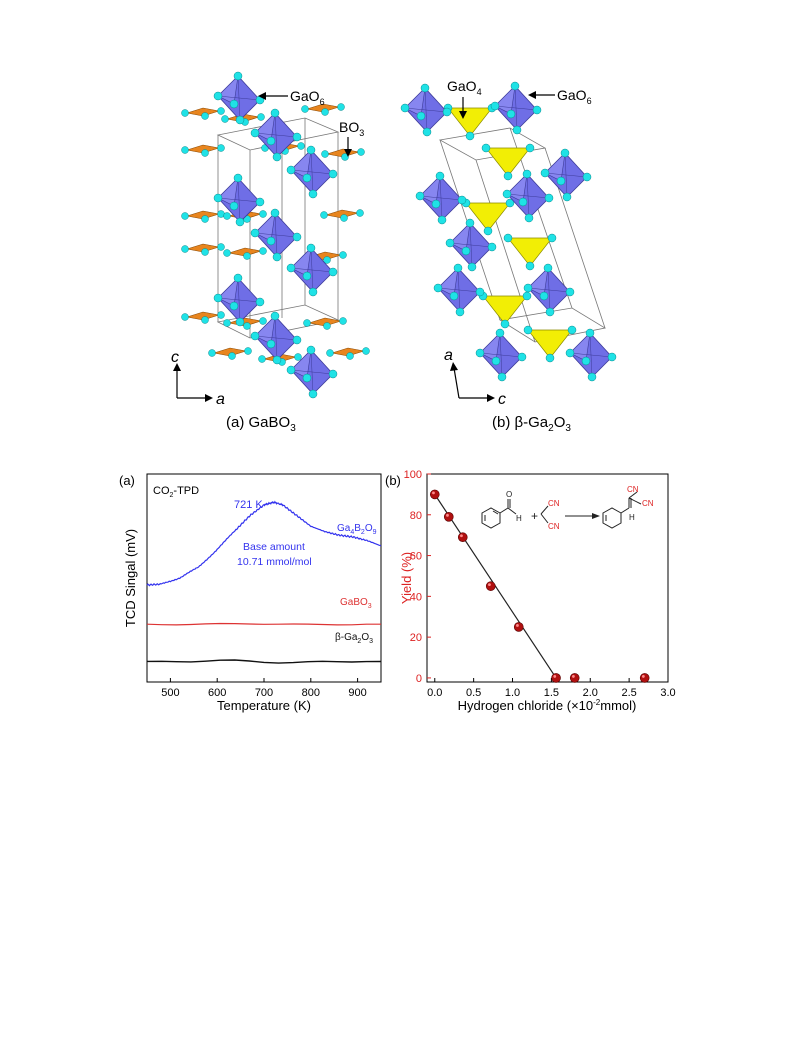  What do you see at coordinates (356, 603) in the screenshot?
I see `tpd-series-label-gabo3: GaBO3` at bounding box center [356, 603].